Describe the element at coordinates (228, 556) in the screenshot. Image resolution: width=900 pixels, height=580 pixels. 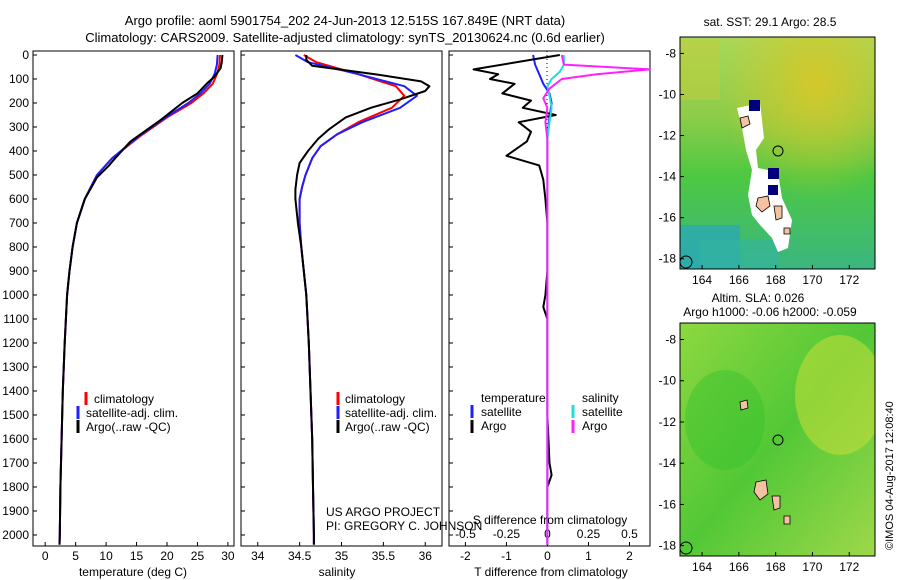
I see `x-tick-label: 30` at that location.